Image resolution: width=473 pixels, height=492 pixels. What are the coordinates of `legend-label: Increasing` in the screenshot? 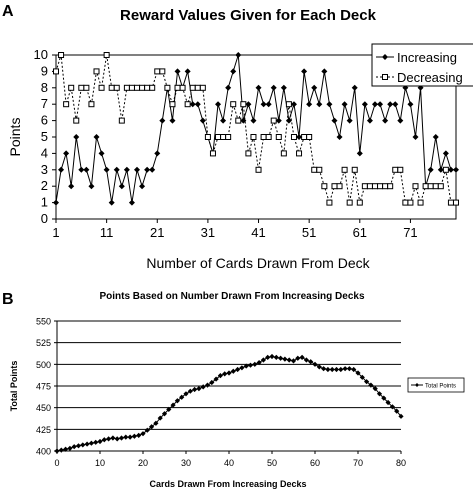 It's located at (427, 57).